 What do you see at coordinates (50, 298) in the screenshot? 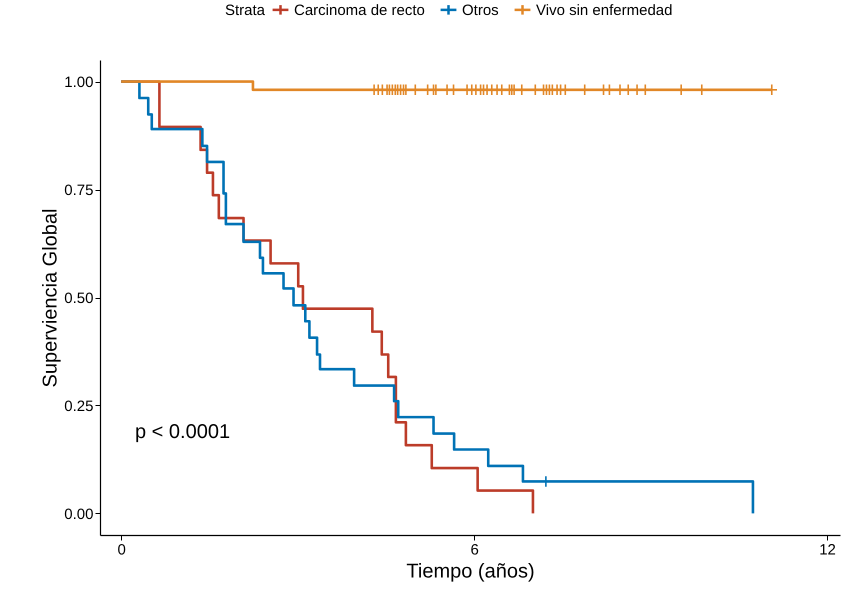
I see `y-axis-title: Superviencia Global` at bounding box center [50, 298].